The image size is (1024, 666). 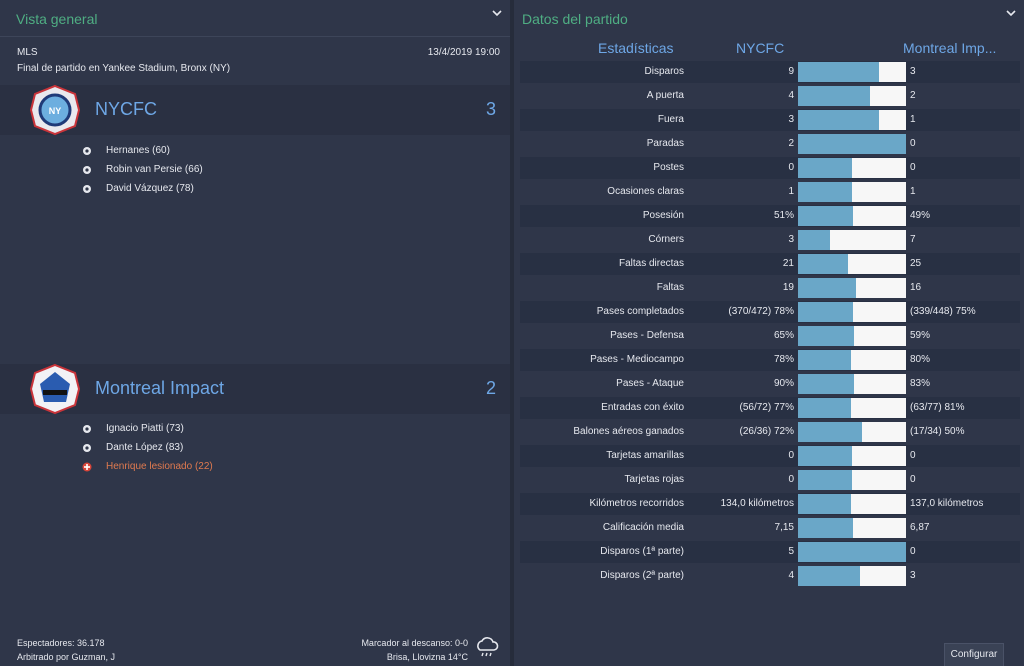 What do you see at coordinates (770, 120) in the screenshot?
I see `stat-row: Fuera 3 1` at bounding box center [770, 120].